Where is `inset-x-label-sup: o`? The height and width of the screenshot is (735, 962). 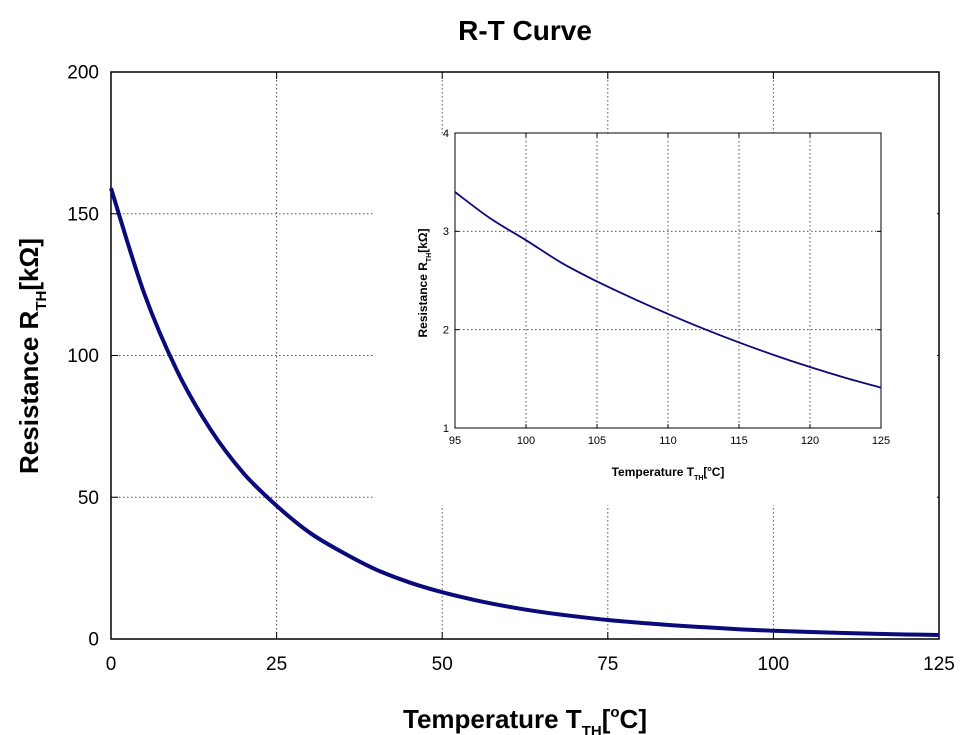
inset-x-label-sup: o is located at coordinates (709, 469).